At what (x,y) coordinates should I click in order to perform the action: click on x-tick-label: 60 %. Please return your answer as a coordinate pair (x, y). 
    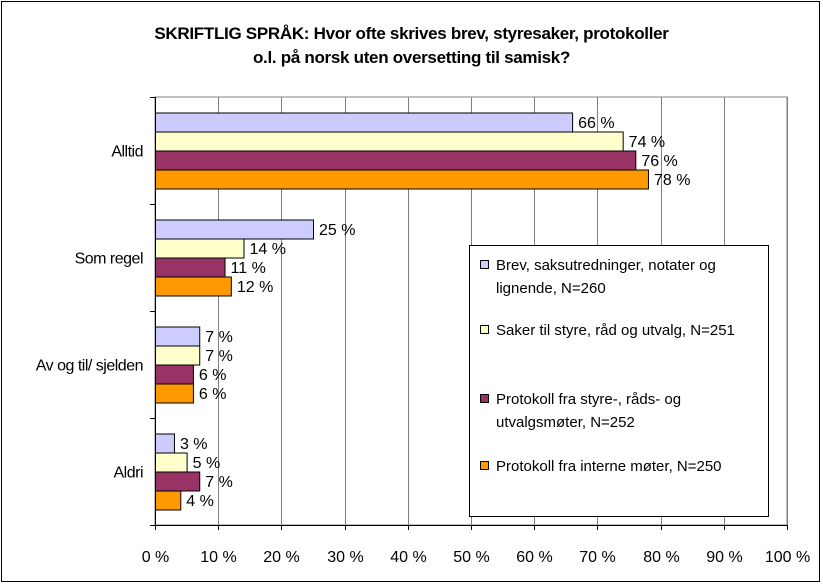
    Looking at the image, I should click on (534, 557).